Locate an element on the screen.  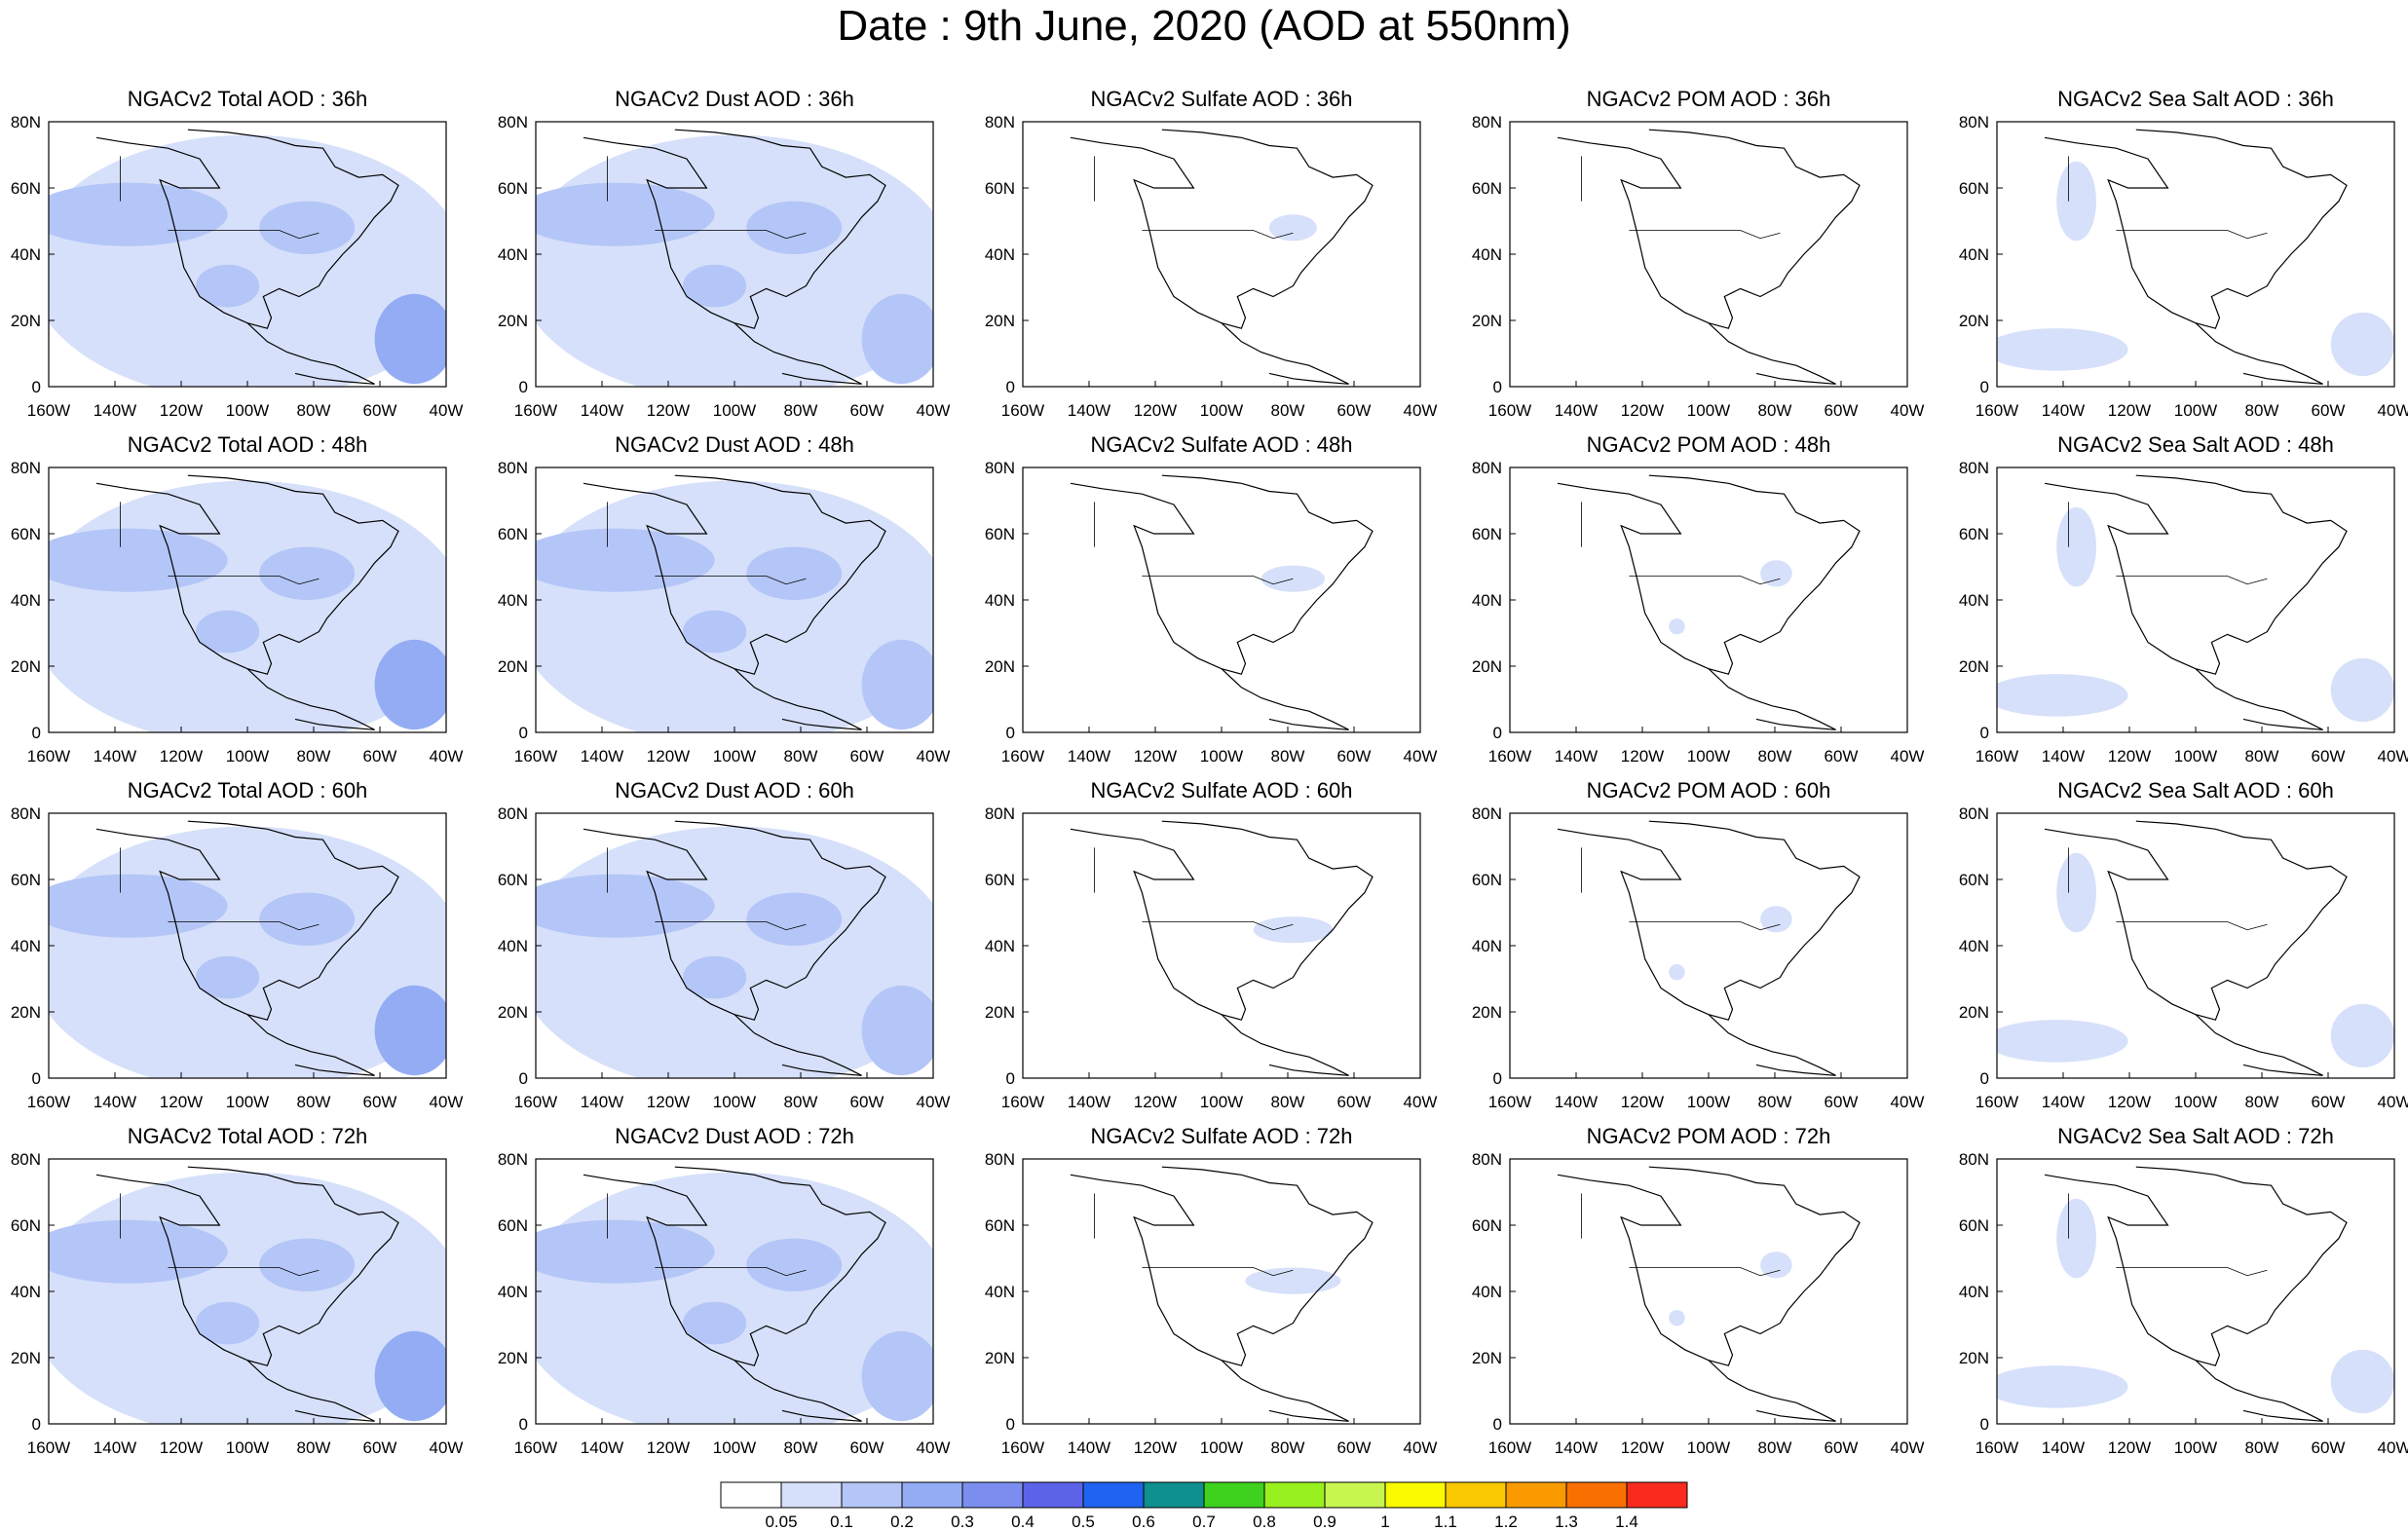
panel-title: NGACv2 Dust AOD : 48h is located at coordinates (734, 444).